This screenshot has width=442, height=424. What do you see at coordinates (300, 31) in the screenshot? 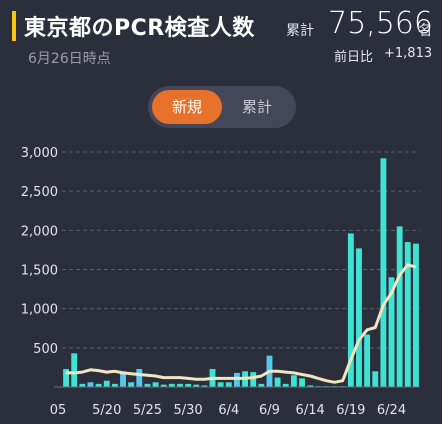
I see `total-label: 累計` at bounding box center [300, 31].